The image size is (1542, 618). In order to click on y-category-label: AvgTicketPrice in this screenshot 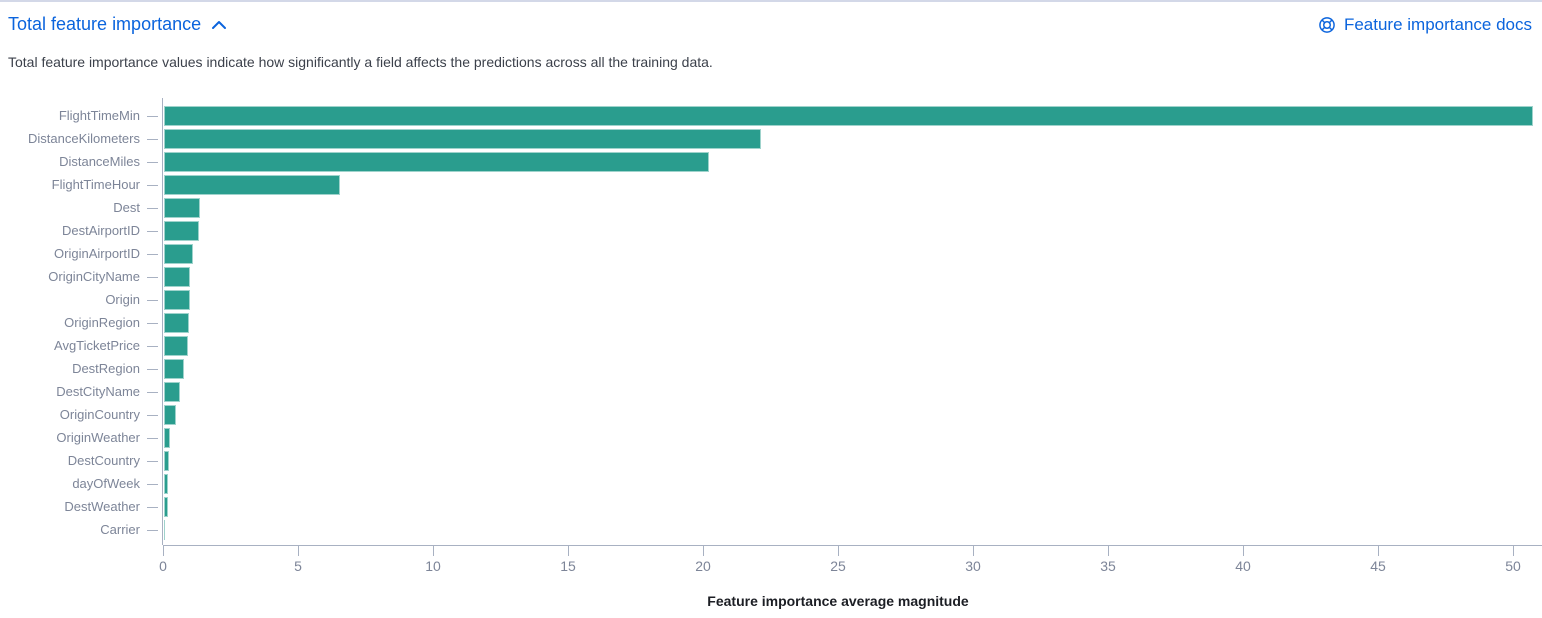, I will do `click(97, 345)`.